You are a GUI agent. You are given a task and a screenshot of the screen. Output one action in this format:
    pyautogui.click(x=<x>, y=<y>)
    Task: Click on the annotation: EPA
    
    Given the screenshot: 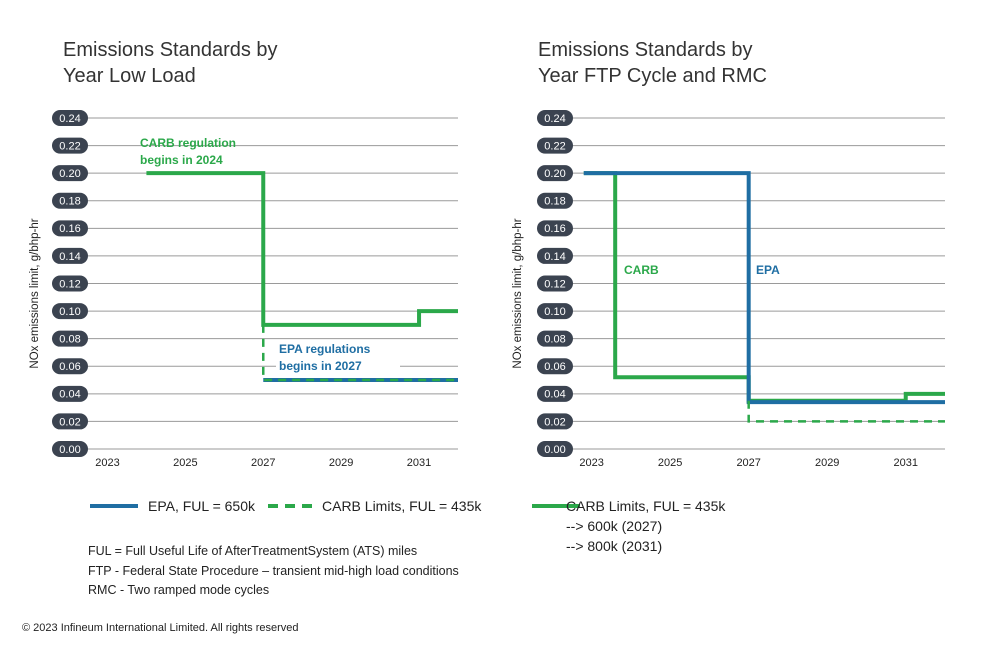 What is the action you would take?
    pyautogui.click(x=768, y=270)
    